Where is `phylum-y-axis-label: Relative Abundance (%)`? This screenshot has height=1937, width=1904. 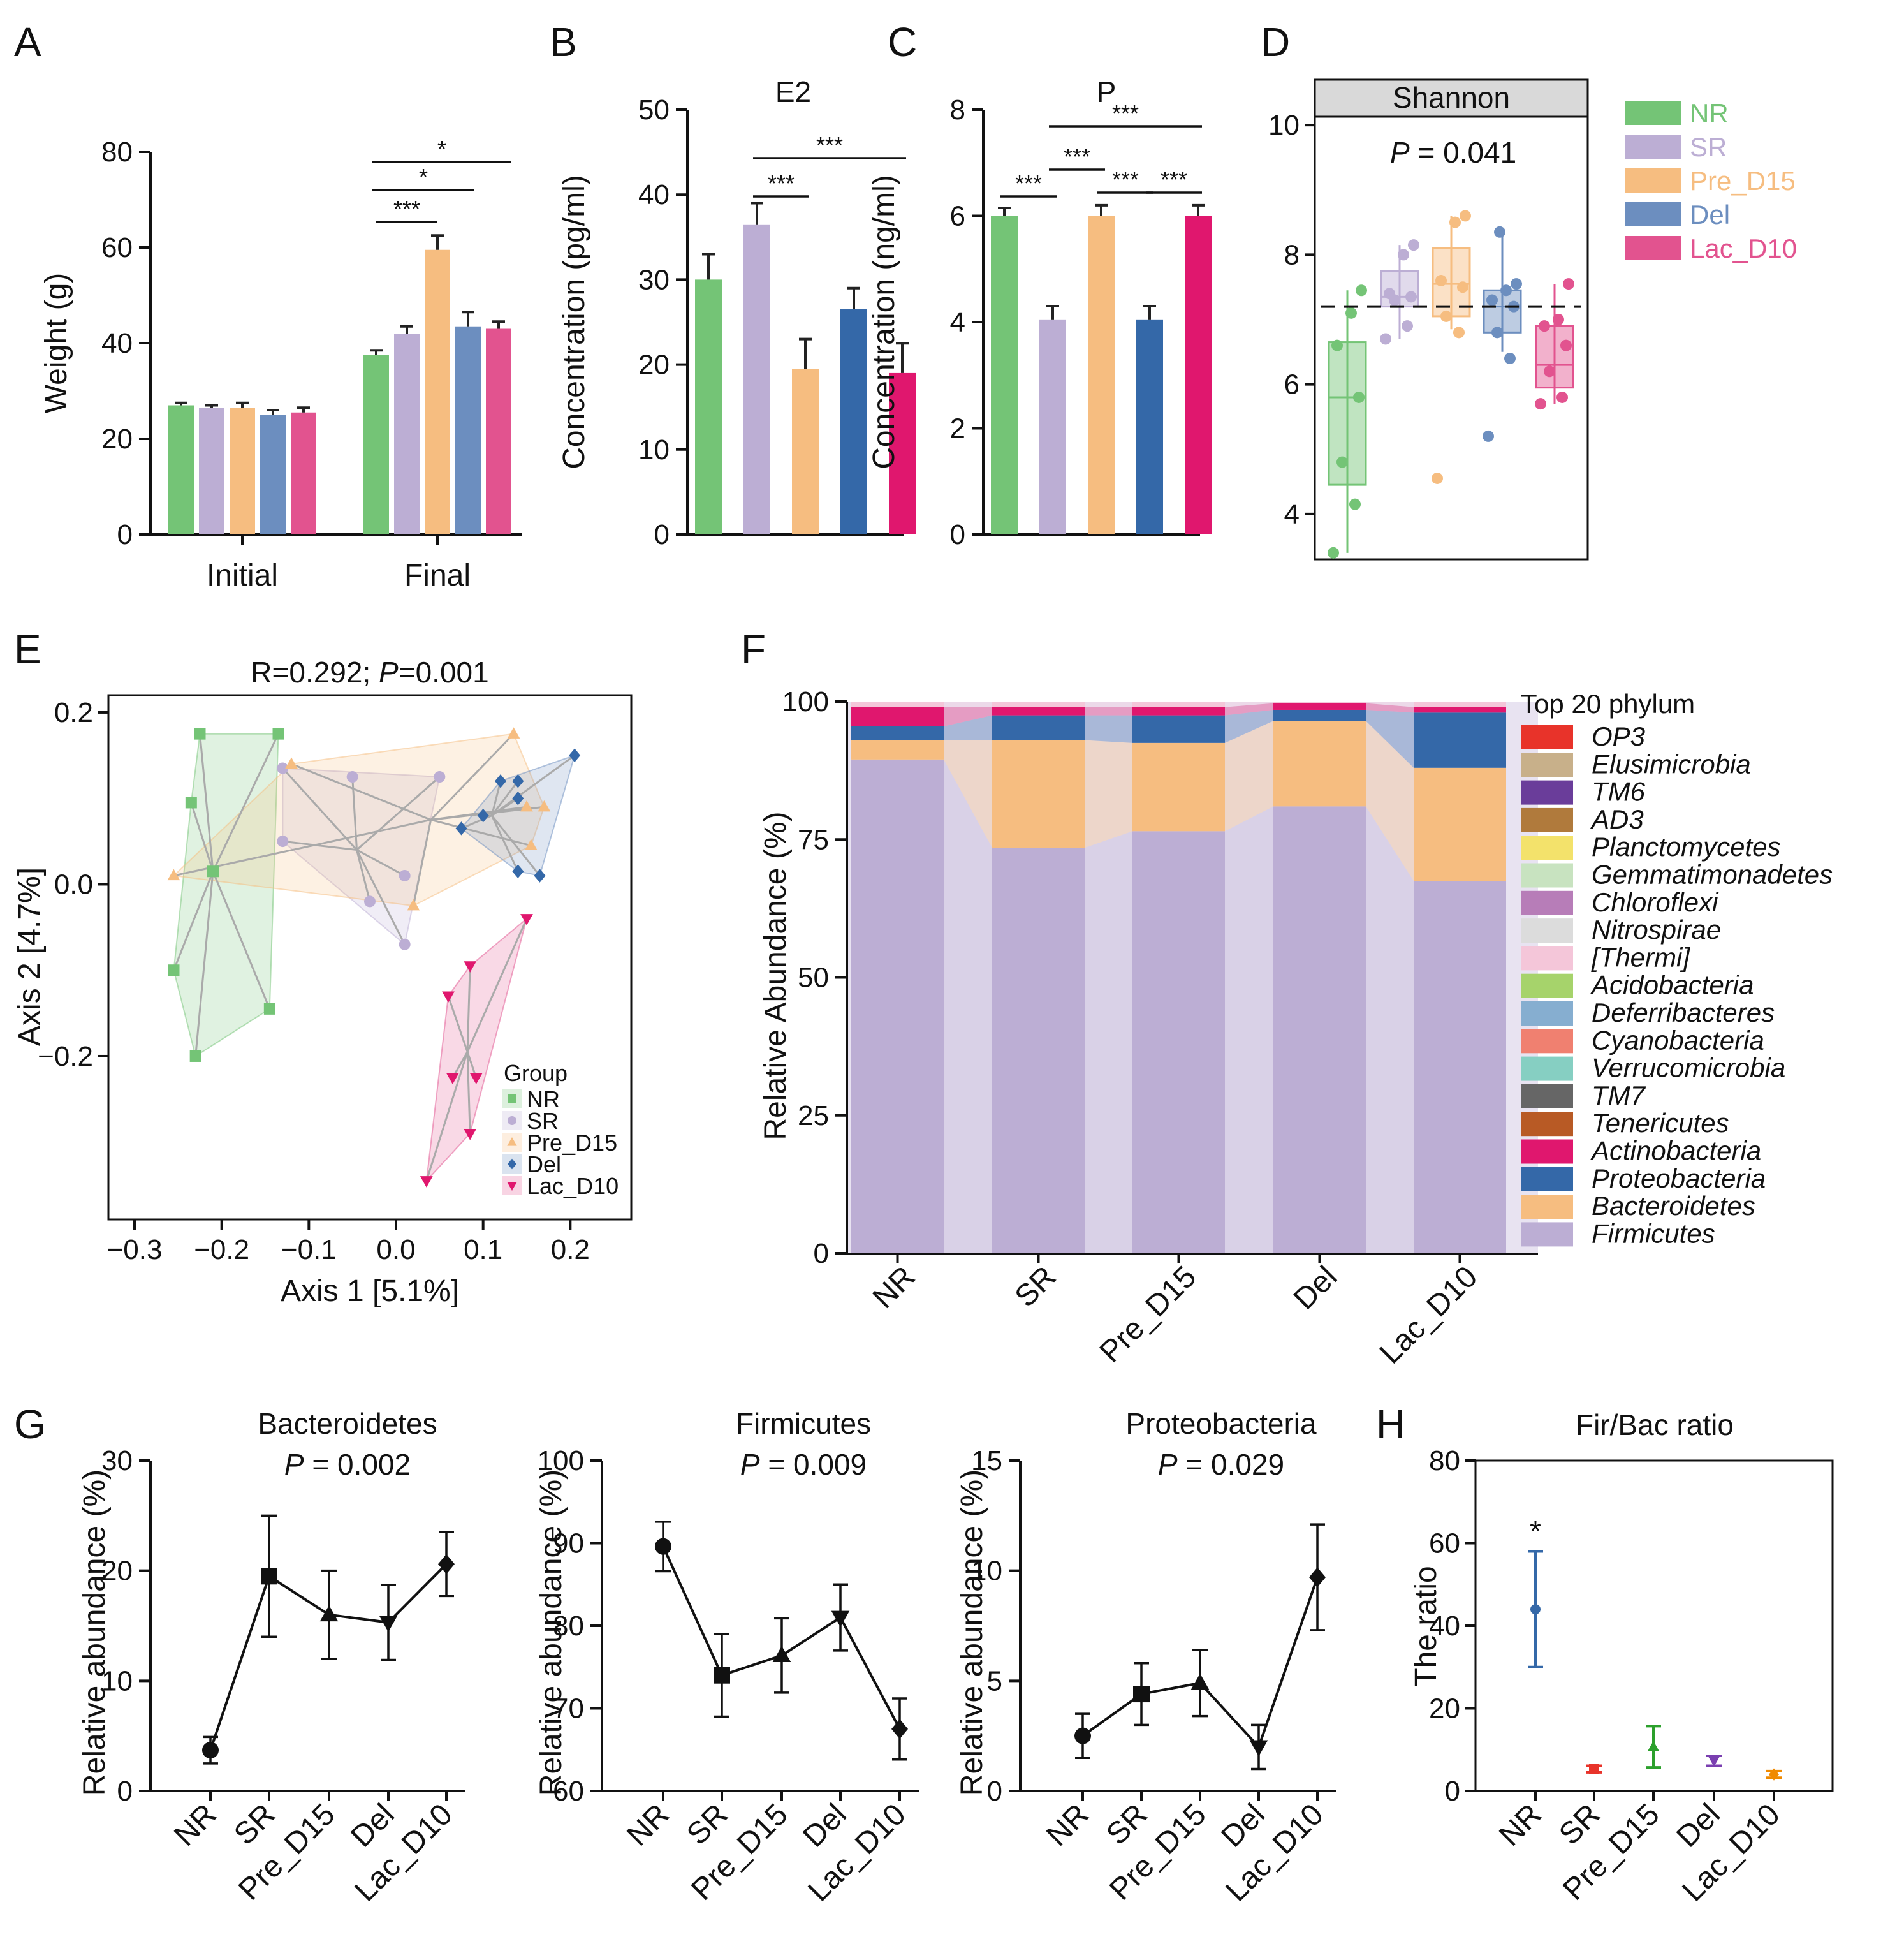
phylum-y-axis-label: Relative Abundance (%) is located at coordinates (776, 976).